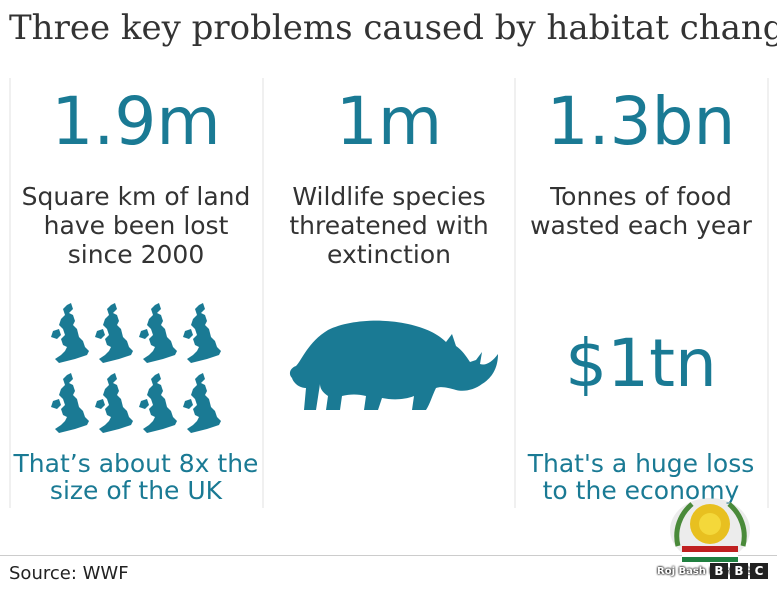  What do you see at coordinates (641, 211) in the screenshot?
I see `food-description: Tonnes of food wasted each year` at bounding box center [641, 211].